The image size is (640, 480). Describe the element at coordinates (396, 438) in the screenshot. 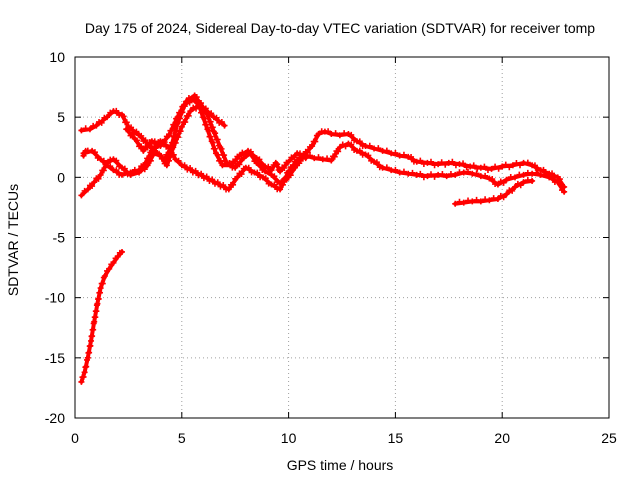

I see `x-tick-label: 15` at that location.